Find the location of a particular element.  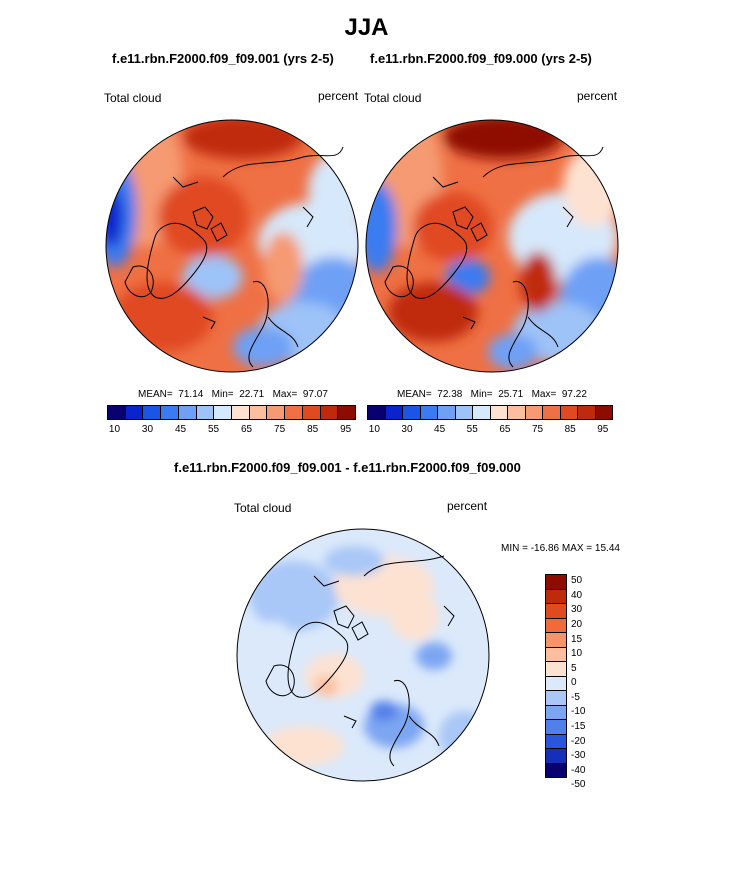

panel1-mean-label: MEAN= is located at coordinates (155, 394).